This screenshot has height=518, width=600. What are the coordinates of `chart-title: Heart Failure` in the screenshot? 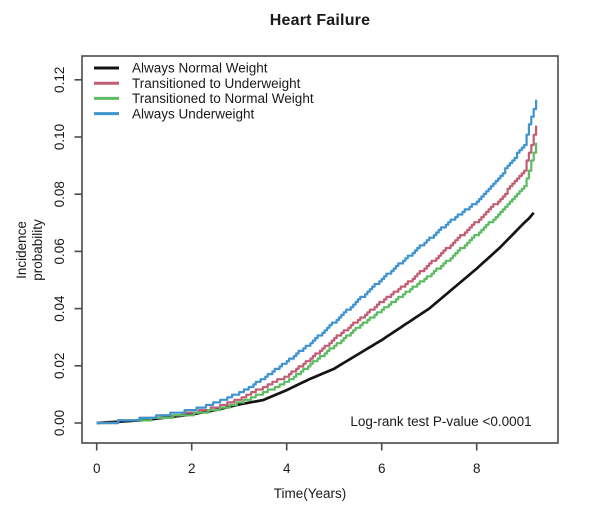 It's located at (320, 20).